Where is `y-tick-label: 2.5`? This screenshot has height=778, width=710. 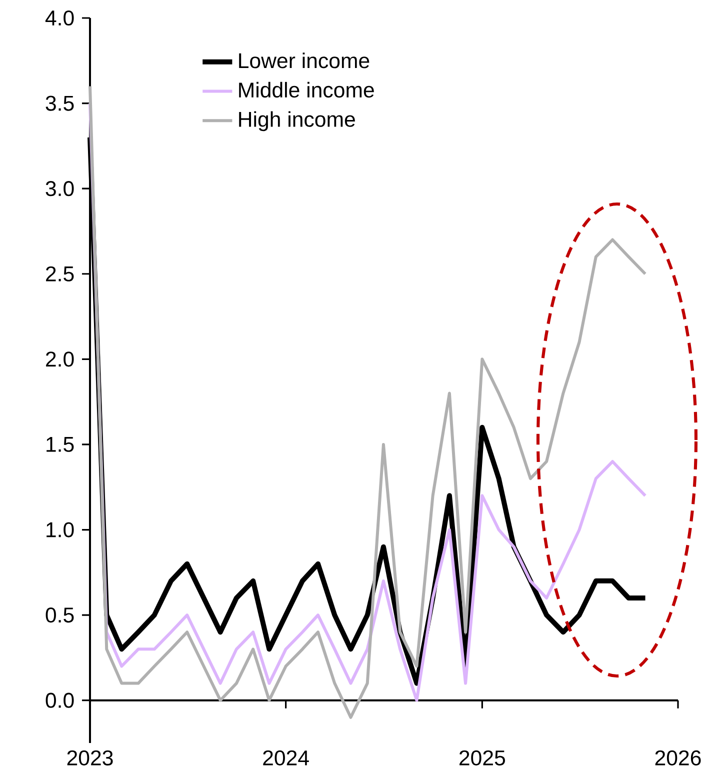 y-tick-label: 2.5 is located at coordinates (60, 274).